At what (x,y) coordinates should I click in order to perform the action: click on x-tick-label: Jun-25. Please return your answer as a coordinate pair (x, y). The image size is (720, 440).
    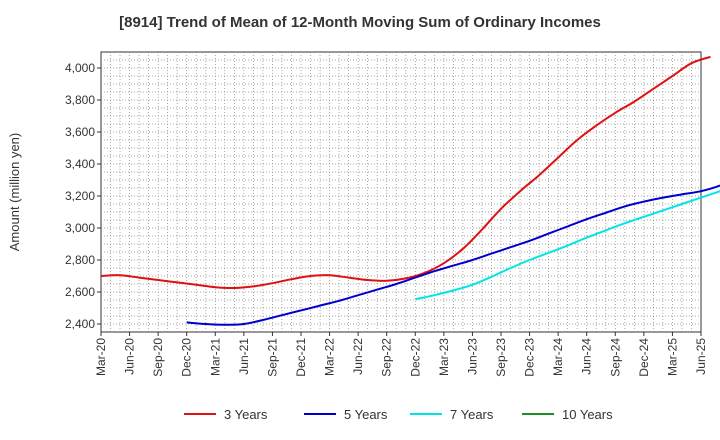
    Looking at the image, I should click on (701, 356).